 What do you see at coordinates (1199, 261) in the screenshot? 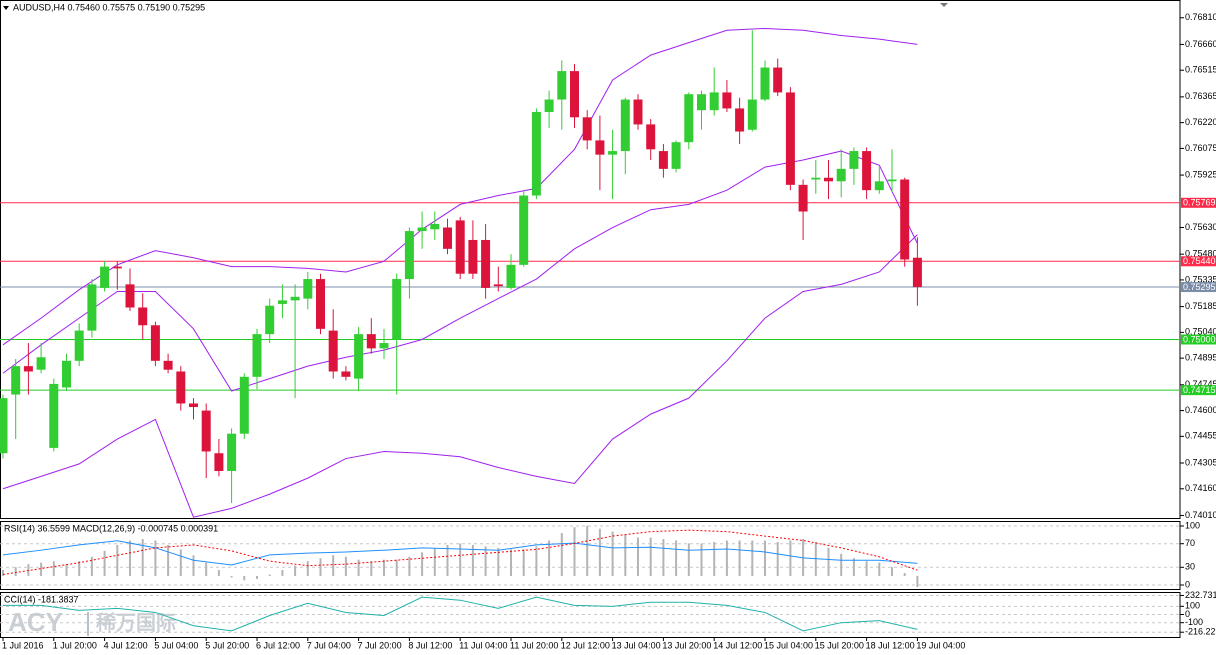
I see `level-label: 0.75440` at bounding box center [1199, 261].